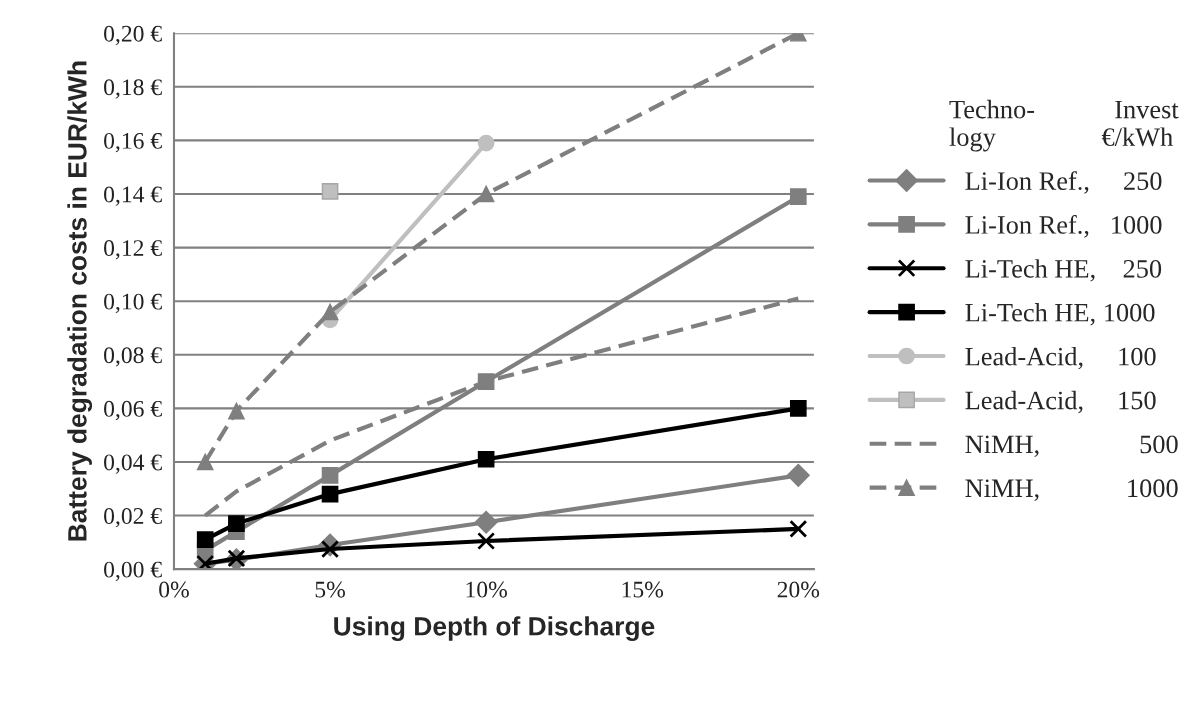 This screenshot has height=707, width=1204. Describe the element at coordinates (486, 589) in the screenshot. I see `x-tick-label: 10%` at that location.